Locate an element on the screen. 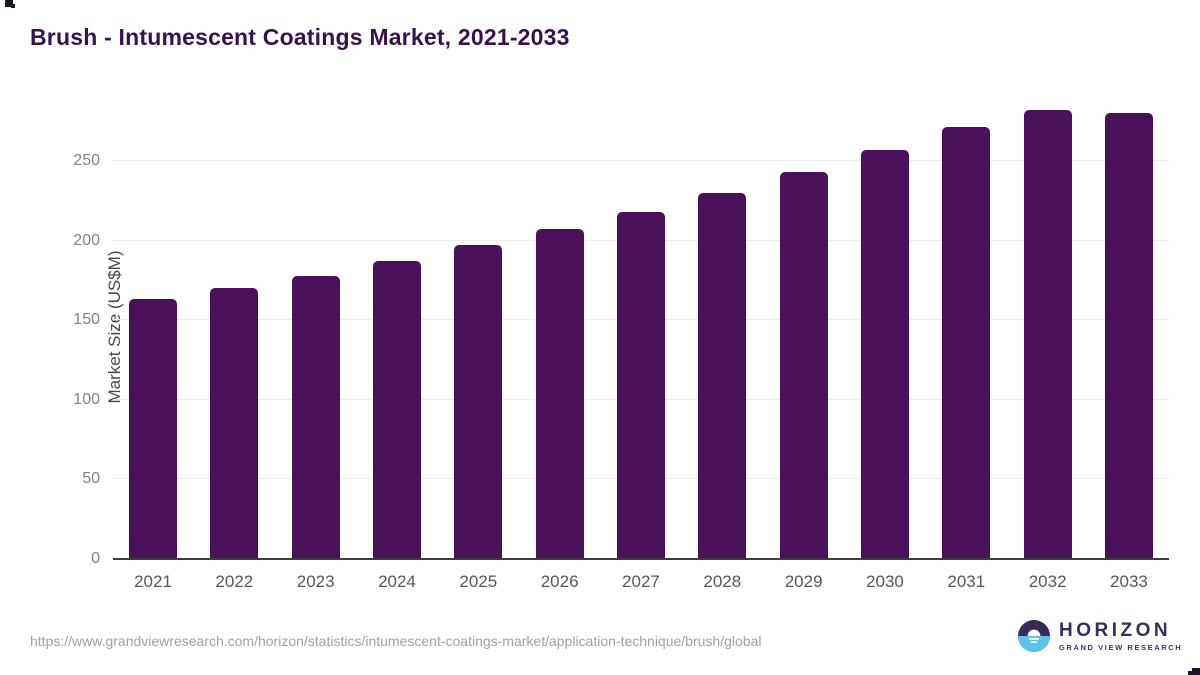 This screenshot has height=675, width=1200. logo-tagline: GRAND VIEW RESEARCH is located at coordinates (1121, 647).